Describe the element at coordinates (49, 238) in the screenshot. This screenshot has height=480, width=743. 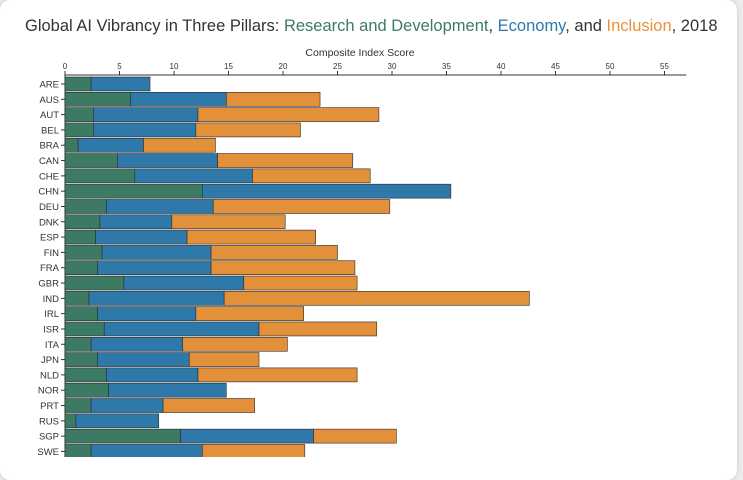
I see `category-label: ESP` at that location.